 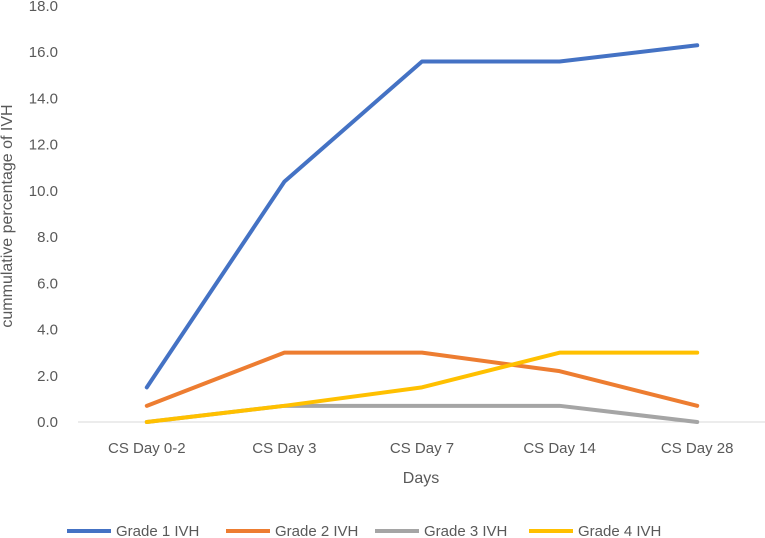 What do you see at coordinates (47, 422) in the screenshot?
I see `y-tick-label: 0.0` at bounding box center [47, 422].